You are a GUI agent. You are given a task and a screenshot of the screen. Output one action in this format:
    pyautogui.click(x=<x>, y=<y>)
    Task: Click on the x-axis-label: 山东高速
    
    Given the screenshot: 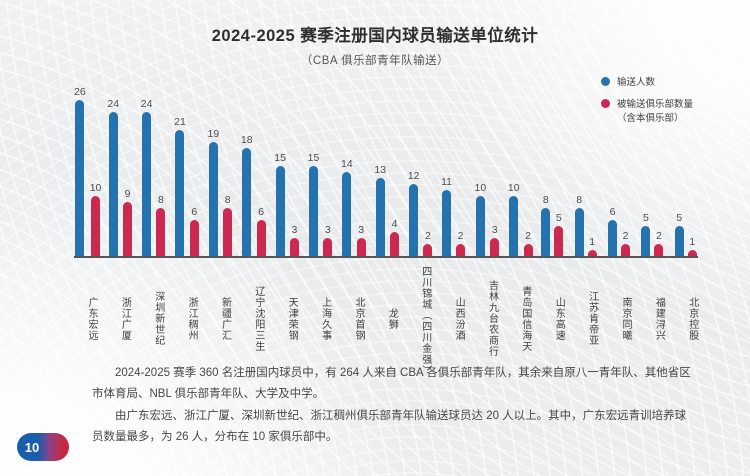 What is the action you would take?
    pyautogui.click(x=559, y=318)
    